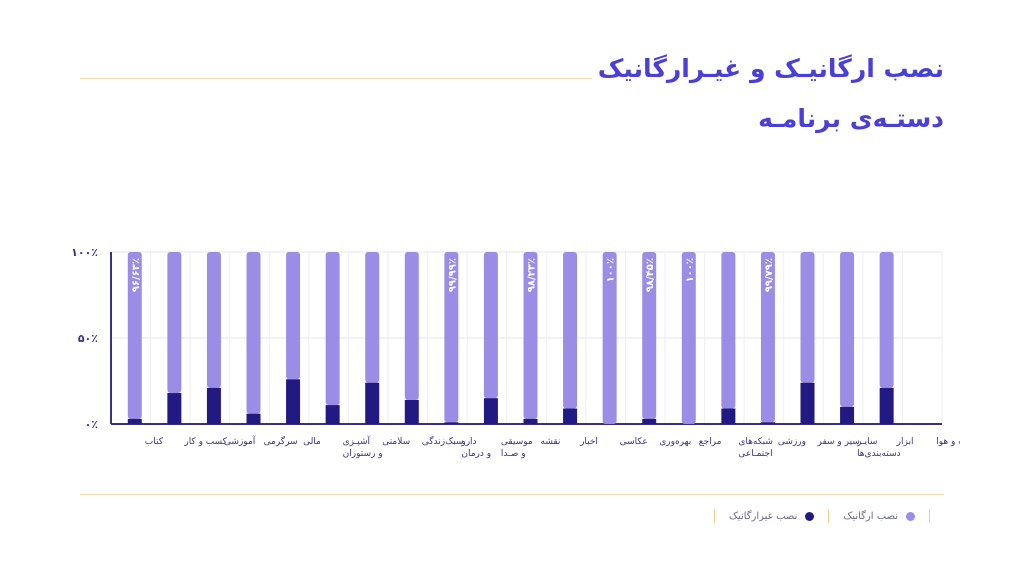  Describe the element at coordinates (136, 275) in the screenshot. I see `bar-value-label: ۹۶/۶۳٪` at that location.